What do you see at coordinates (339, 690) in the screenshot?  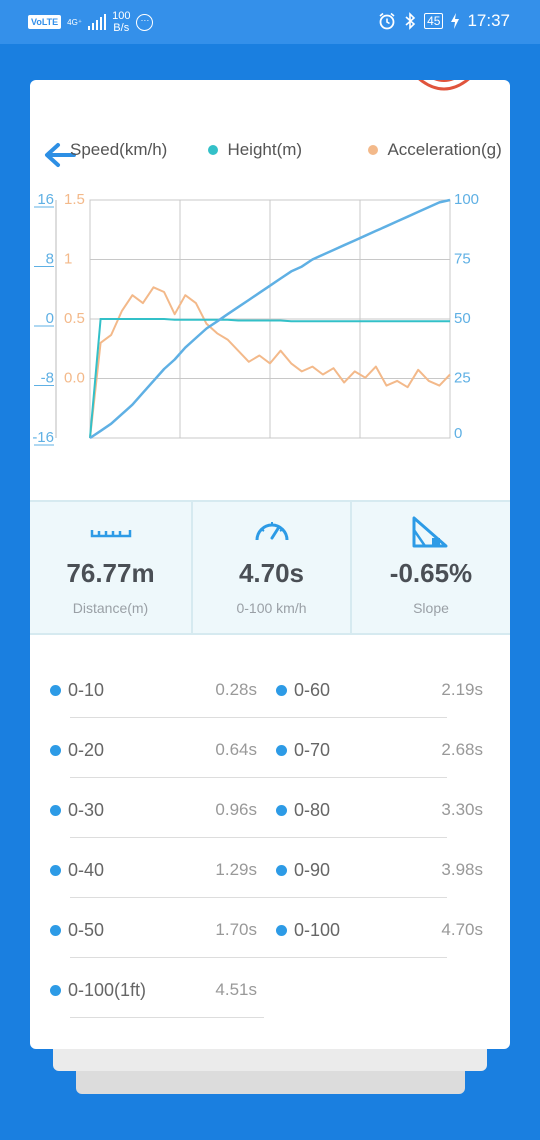 I see `list-item: 0-60 2.19s` at bounding box center [339, 690].